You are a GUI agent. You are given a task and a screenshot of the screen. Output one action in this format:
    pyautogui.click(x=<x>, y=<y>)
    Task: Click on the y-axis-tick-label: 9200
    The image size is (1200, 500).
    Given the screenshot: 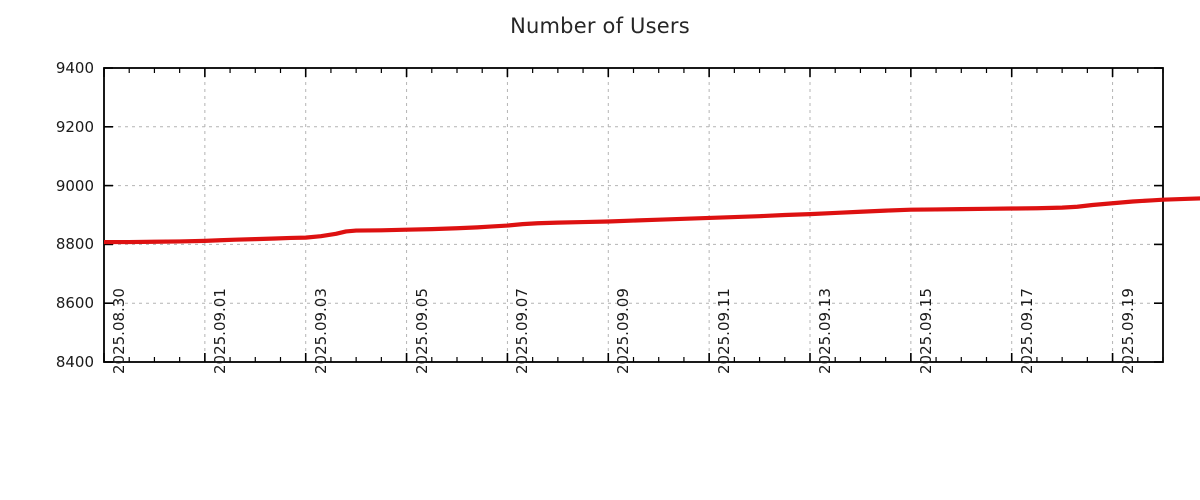 What is the action you would take?
    pyautogui.click(x=74, y=126)
    